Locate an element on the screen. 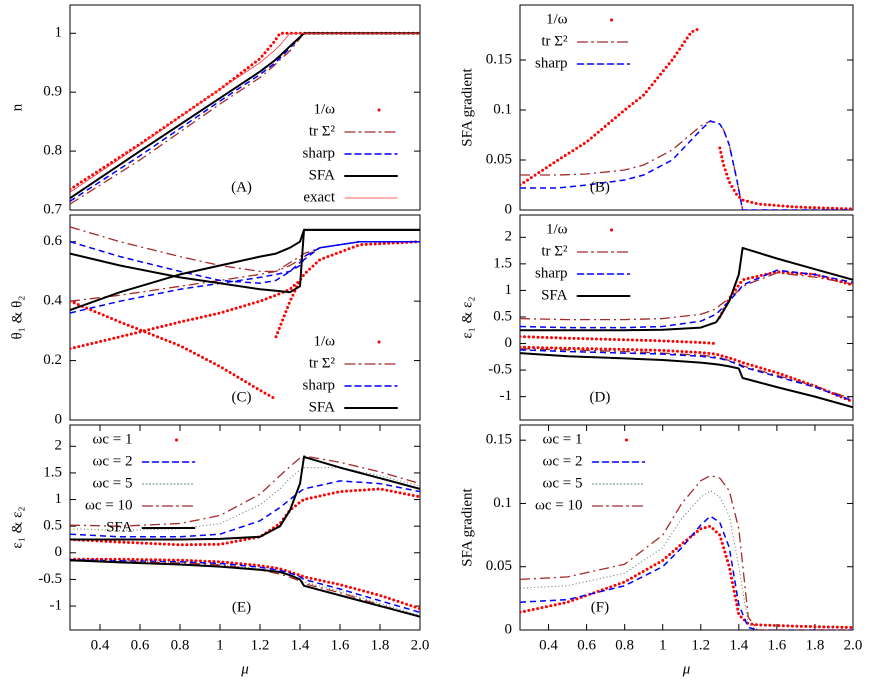 This screenshot has height=683, width=871. y-axis-label: θ₁ & θ₂ is located at coordinates (17, 318).